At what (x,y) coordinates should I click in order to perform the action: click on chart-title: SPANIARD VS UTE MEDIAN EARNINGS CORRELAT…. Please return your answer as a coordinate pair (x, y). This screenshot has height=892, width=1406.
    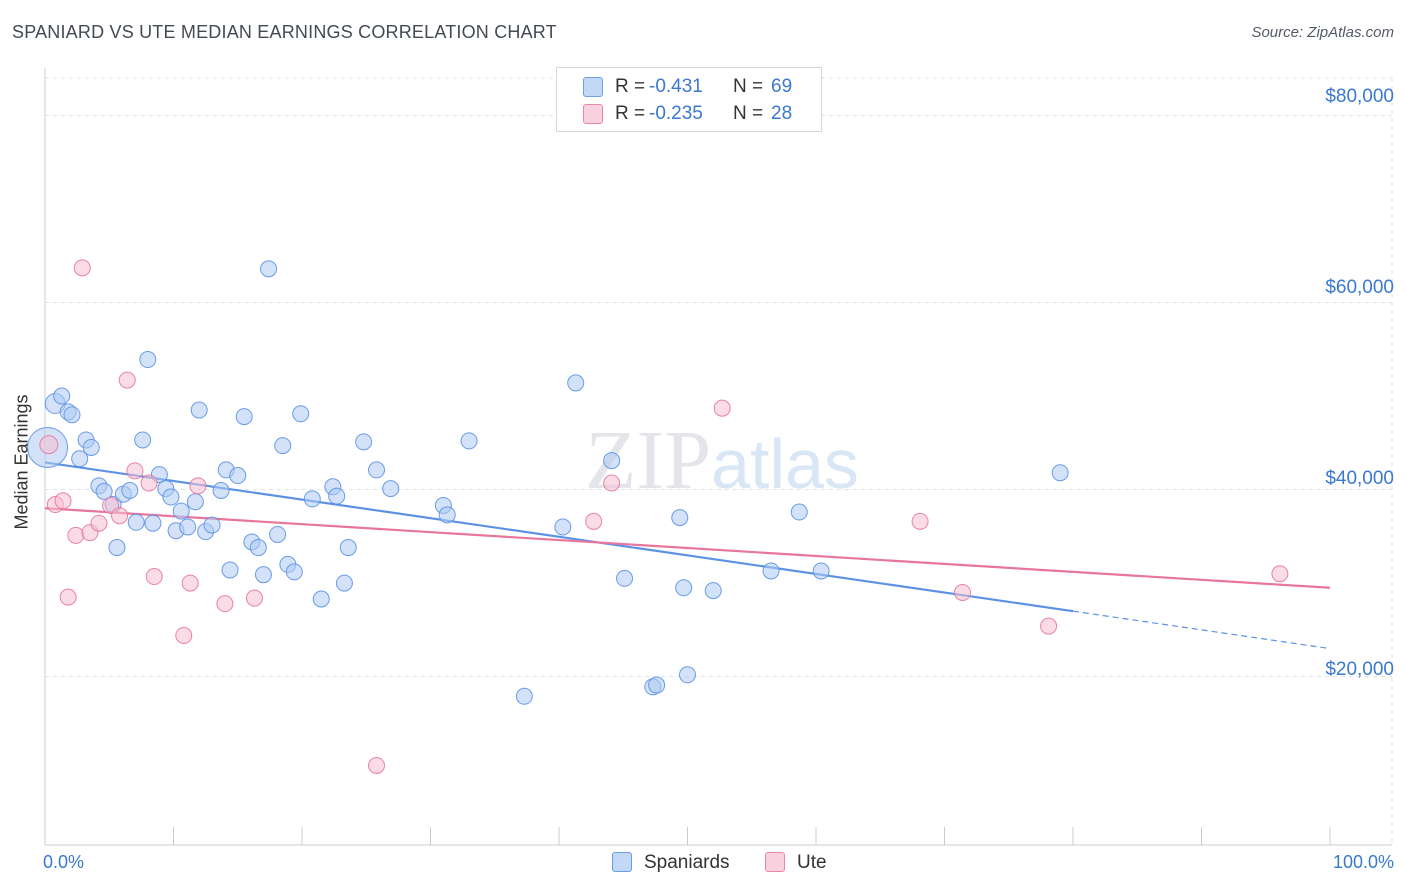
    Looking at the image, I should click on (284, 32).